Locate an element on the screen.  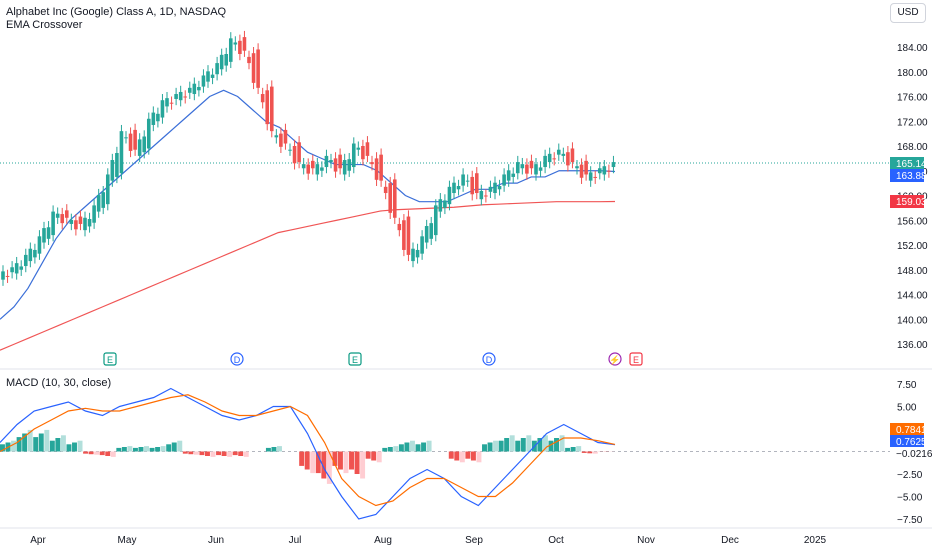
price-label-text: 159.03 is located at coordinates (911, 202).